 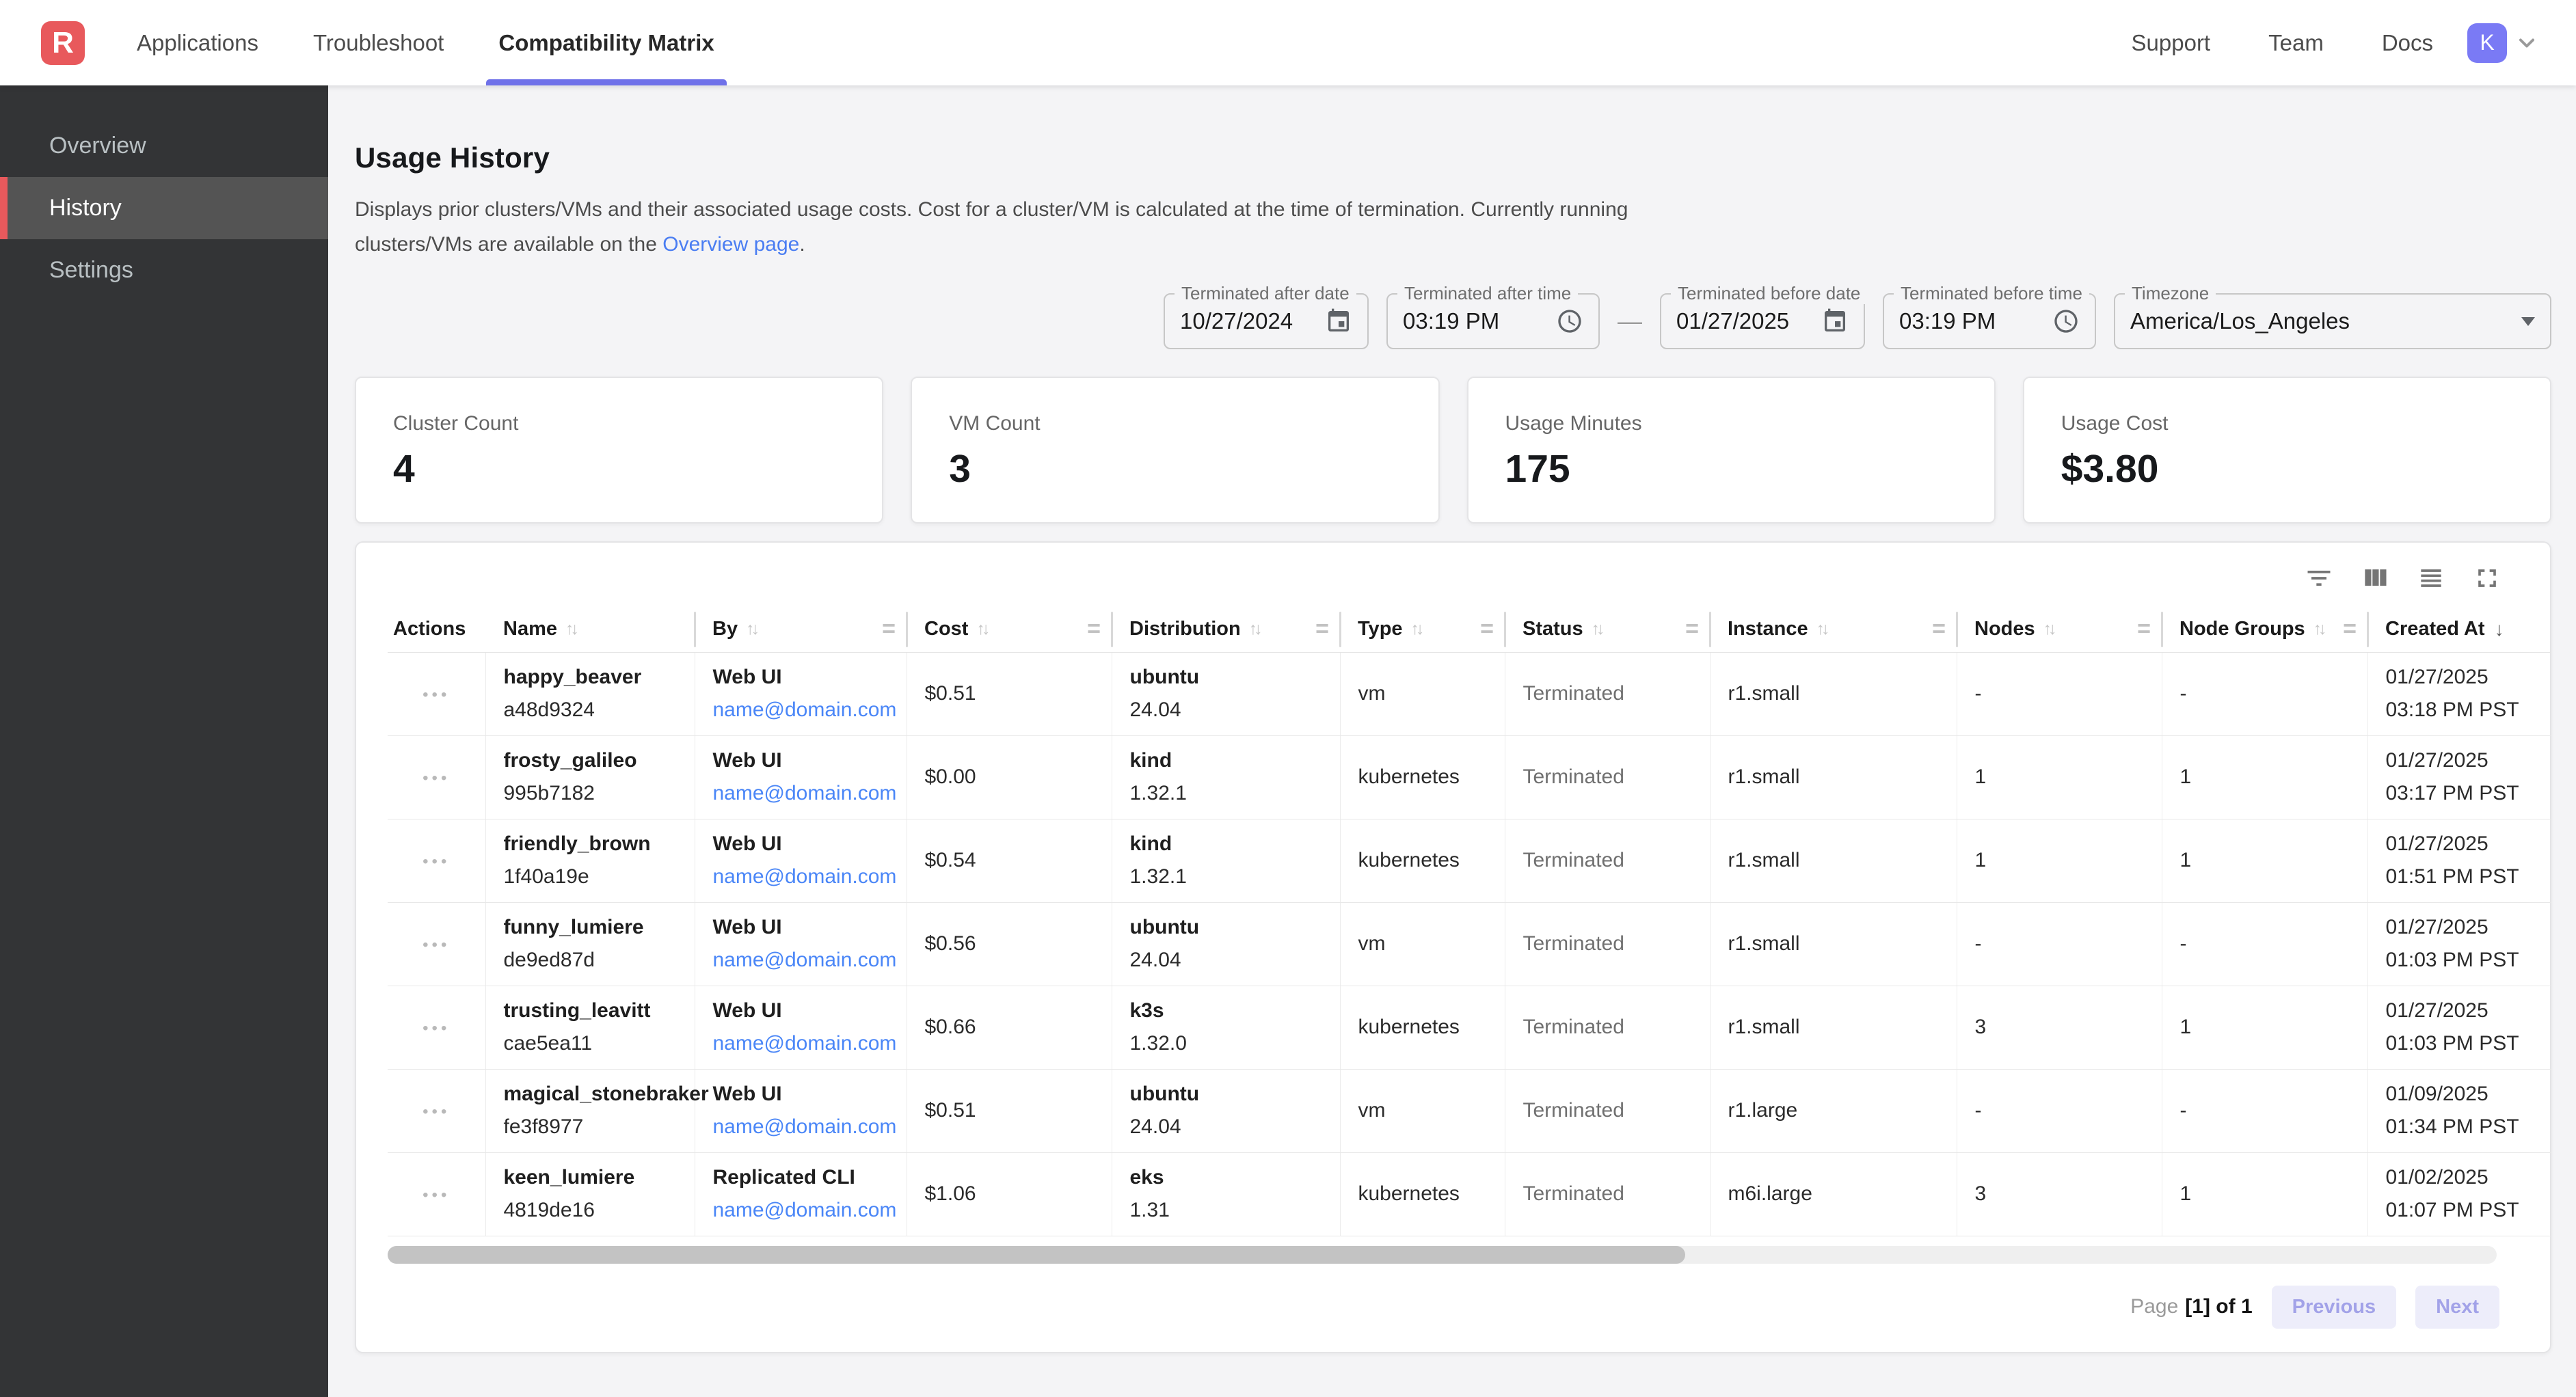 What do you see at coordinates (2171, 42) in the screenshot?
I see `nav-link-support: Support` at bounding box center [2171, 42].